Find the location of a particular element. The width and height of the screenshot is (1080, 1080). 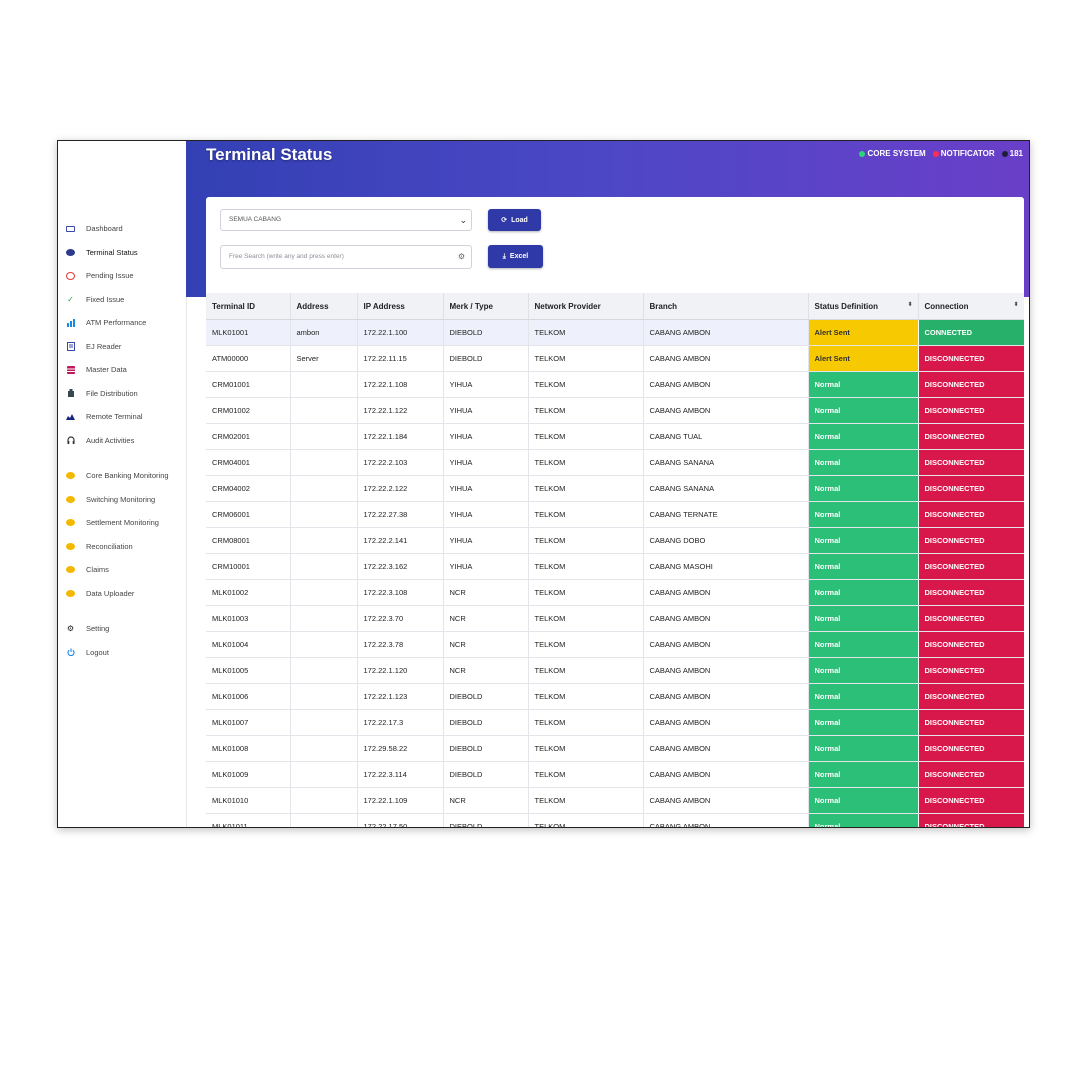

sidebar-spacer is located at coordinates (122, 458).